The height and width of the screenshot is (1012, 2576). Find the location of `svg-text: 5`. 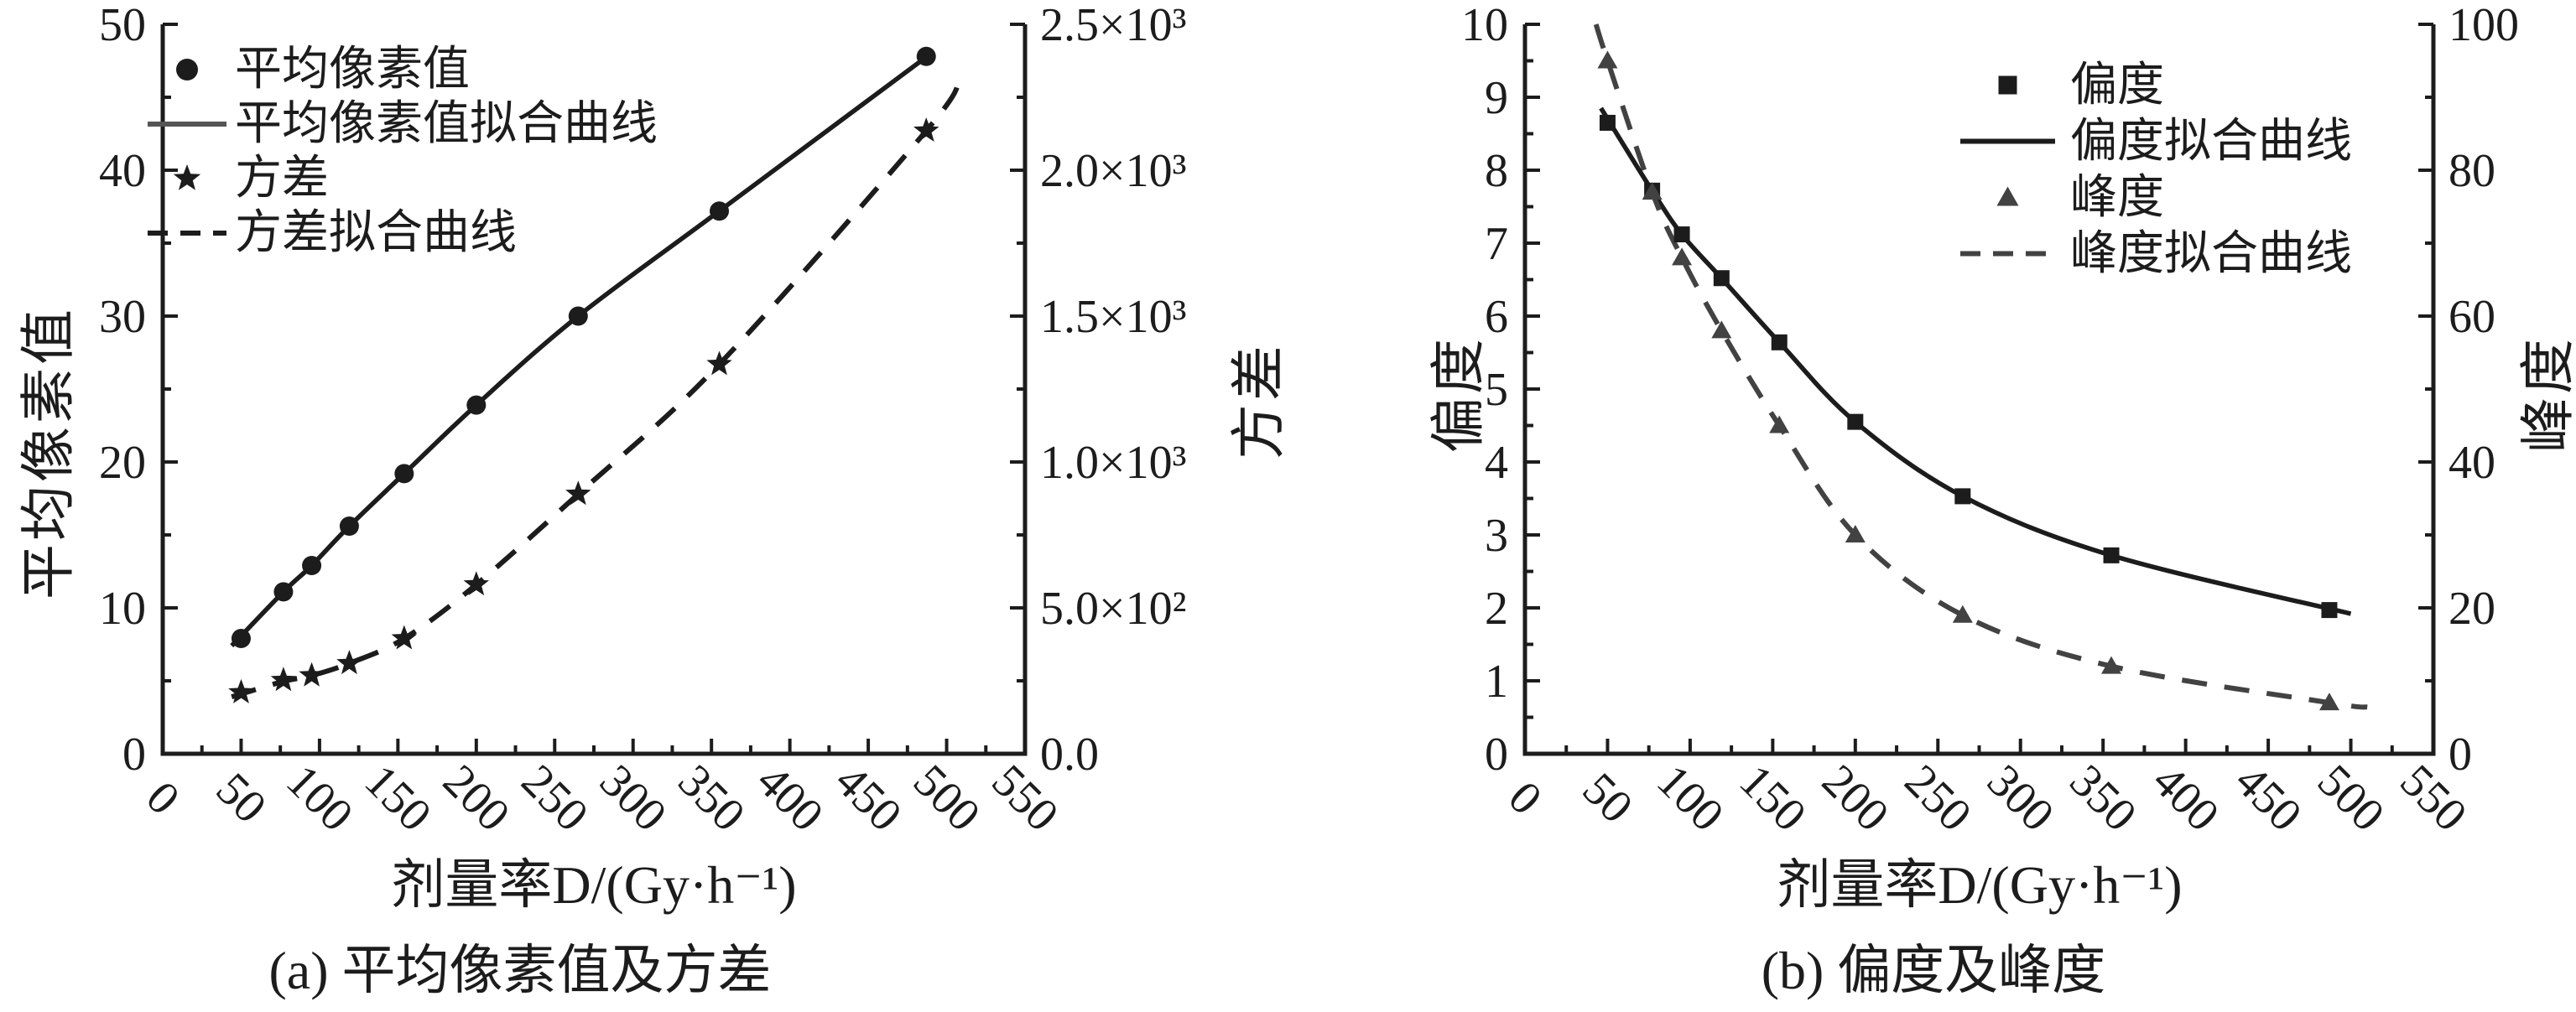

svg-text: 5 is located at coordinates (1496, 390).